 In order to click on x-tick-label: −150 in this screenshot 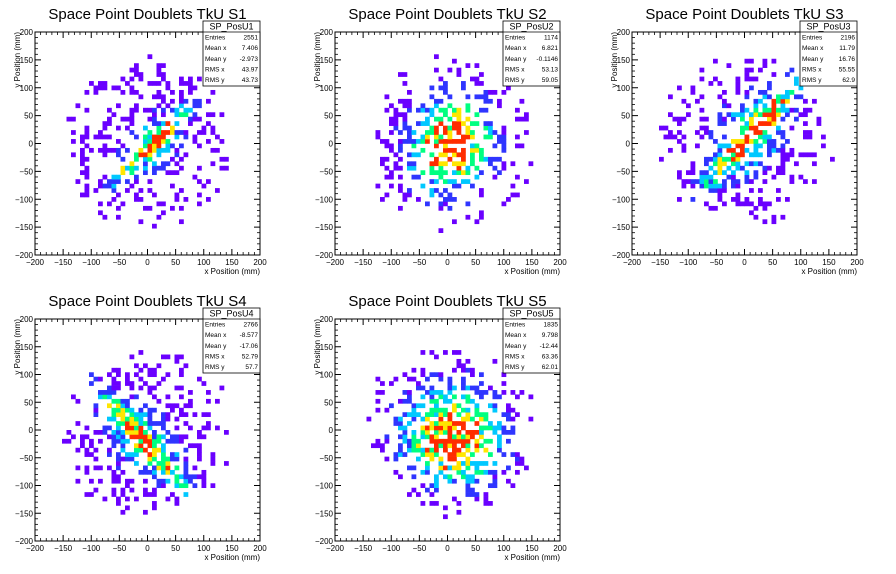, I will do `click(363, 548)`.